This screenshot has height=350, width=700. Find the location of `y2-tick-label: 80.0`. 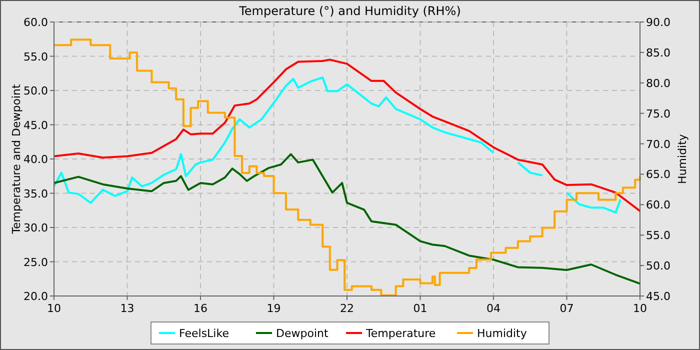

y2-tick-label: 80.0 is located at coordinates (658, 83).